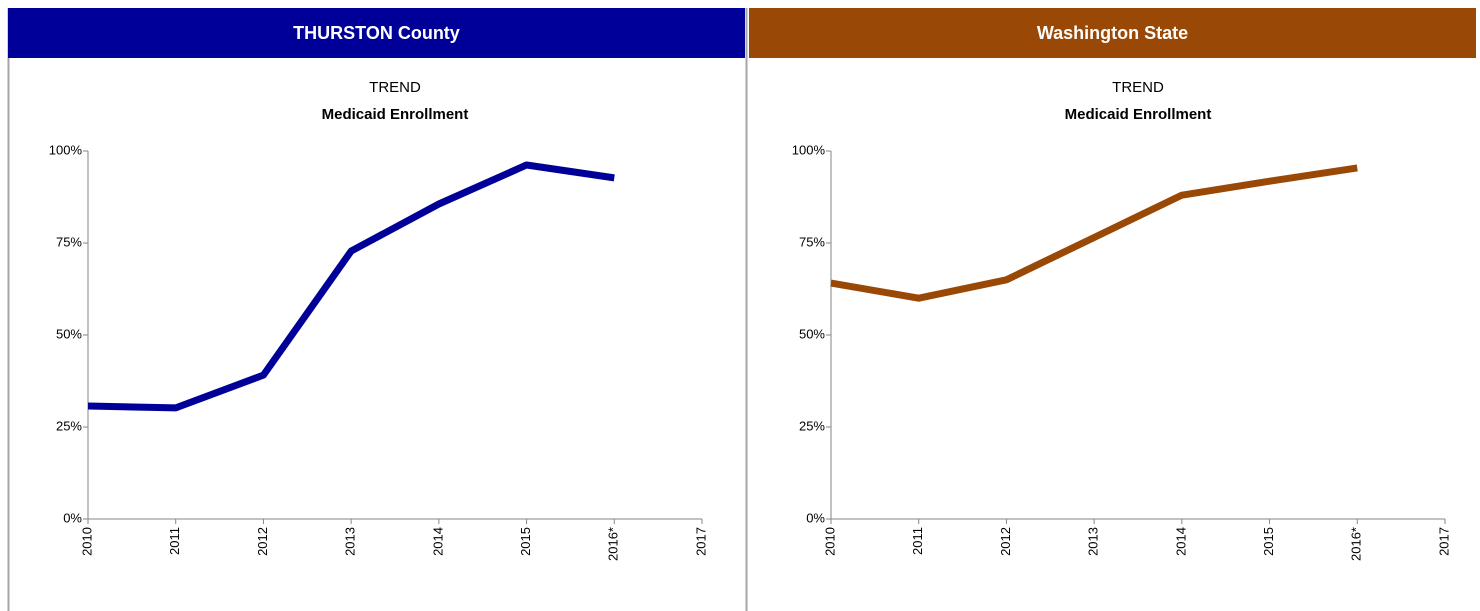 This screenshot has height=611, width=1480. I want to click on panel-header-title: Washington State, so click(1112, 33).